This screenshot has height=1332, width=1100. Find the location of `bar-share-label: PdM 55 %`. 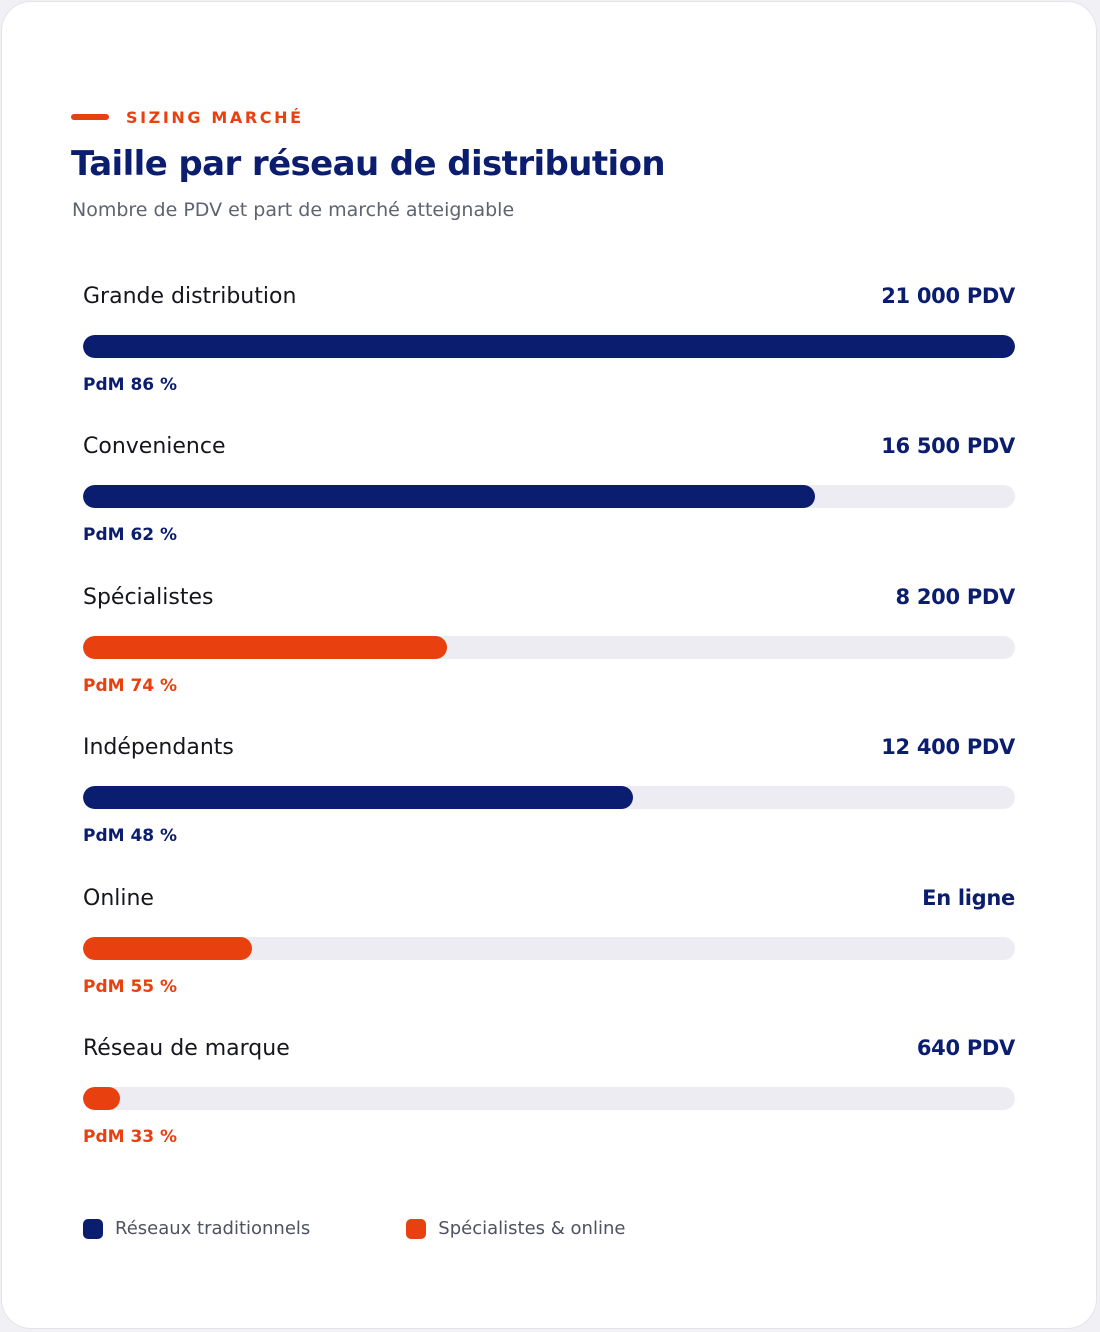

bar-share-label: PdM 55 % is located at coordinates (130, 986).